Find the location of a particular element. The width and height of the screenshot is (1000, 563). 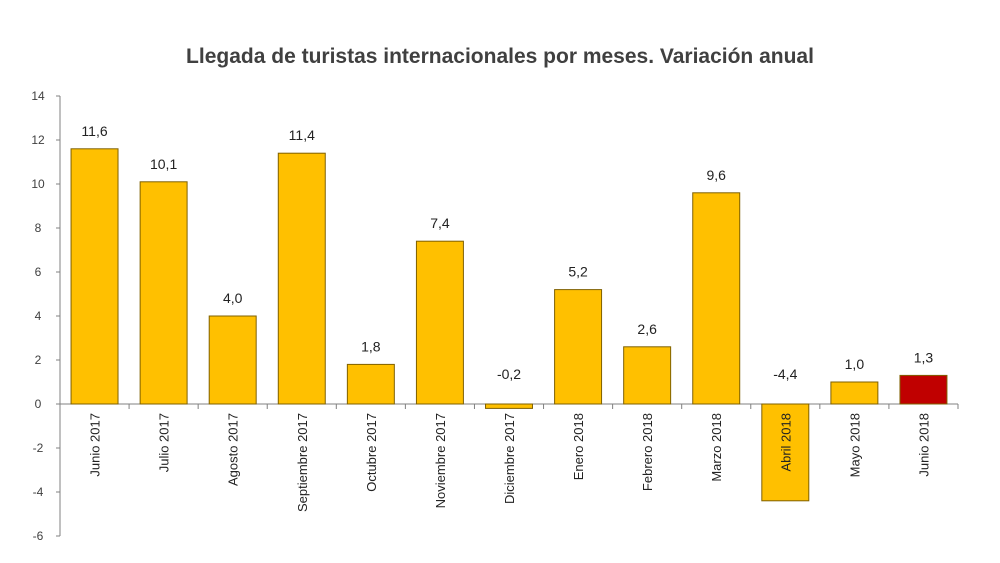

y-tick-label: -2 is located at coordinates (38, 448).